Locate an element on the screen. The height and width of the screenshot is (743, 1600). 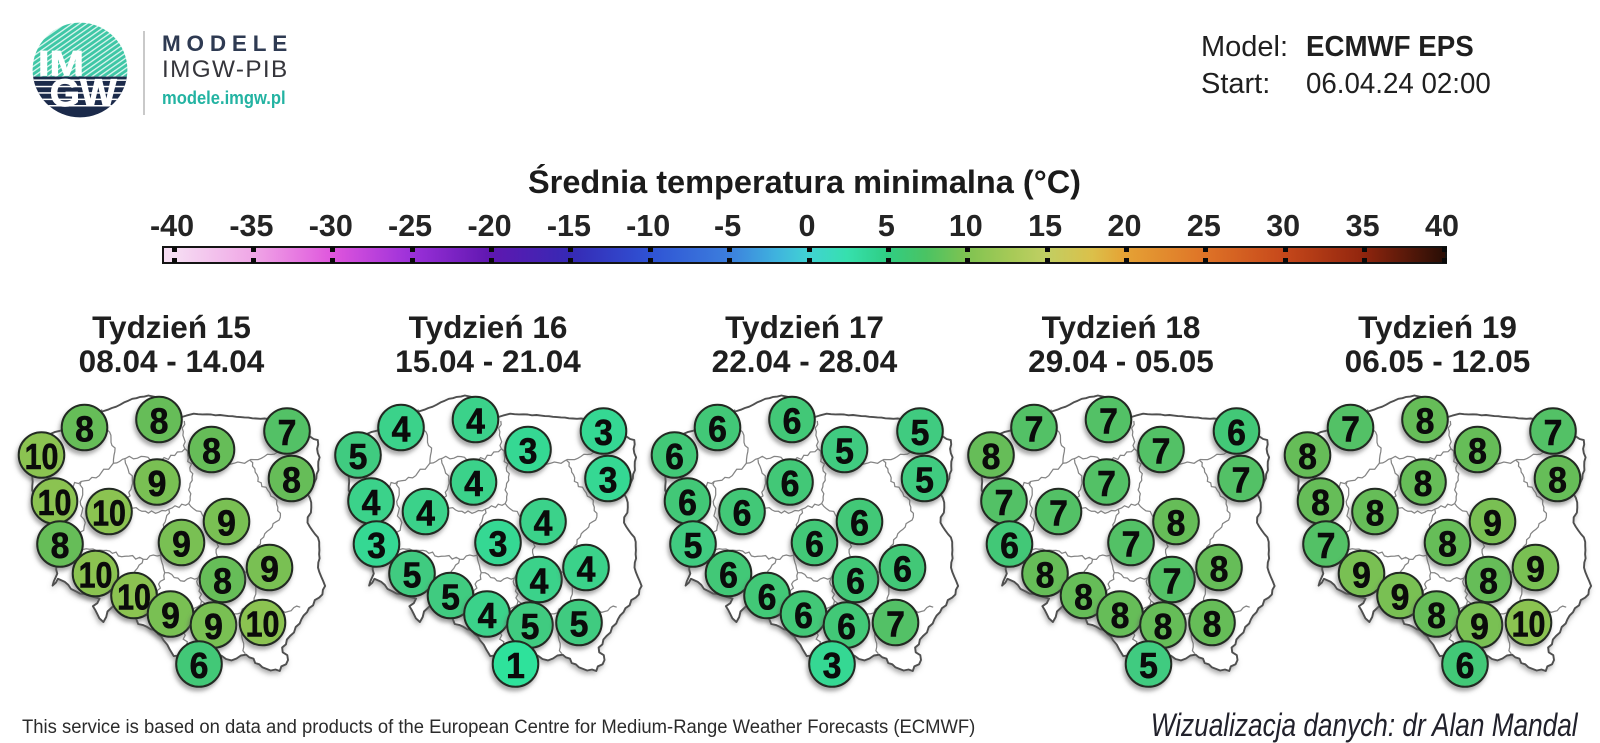
svg-text: 1 is located at coordinates (515, 665).